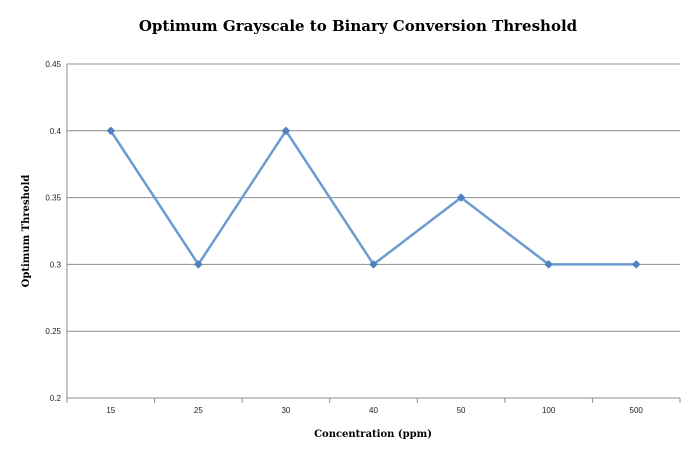  What do you see at coordinates (285, 410) in the screenshot?
I see `x-tick-label: 30` at bounding box center [285, 410].